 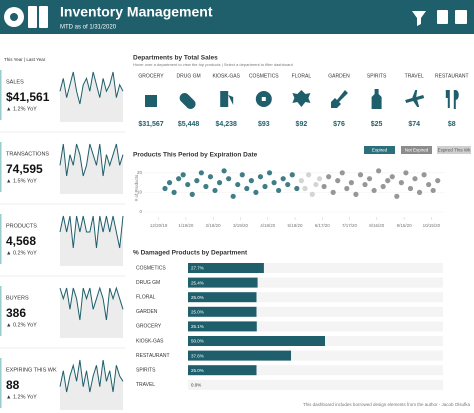 I want to click on x-tick-label: 7/17/20, so click(x=350, y=225).